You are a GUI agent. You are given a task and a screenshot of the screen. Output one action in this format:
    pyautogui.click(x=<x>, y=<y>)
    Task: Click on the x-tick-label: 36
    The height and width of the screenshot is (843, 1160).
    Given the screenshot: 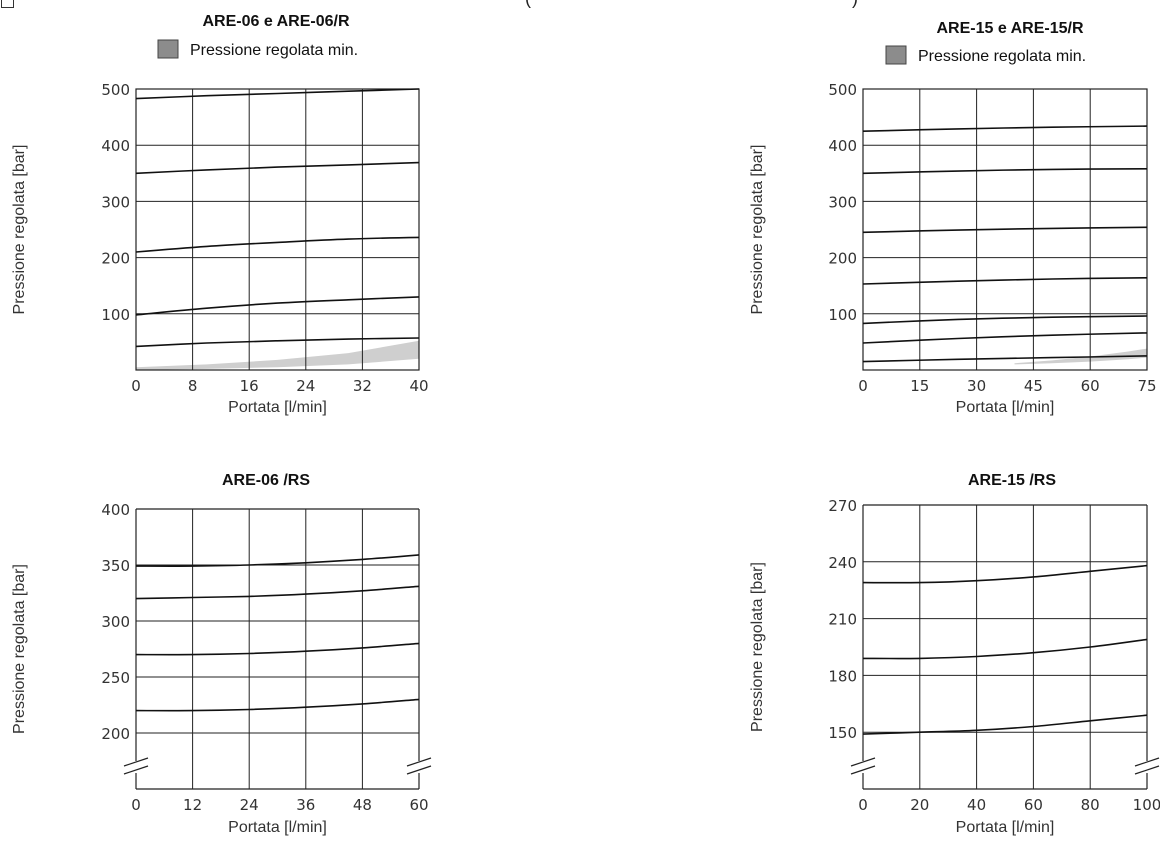 What is the action you would take?
    pyautogui.click(x=305, y=805)
    